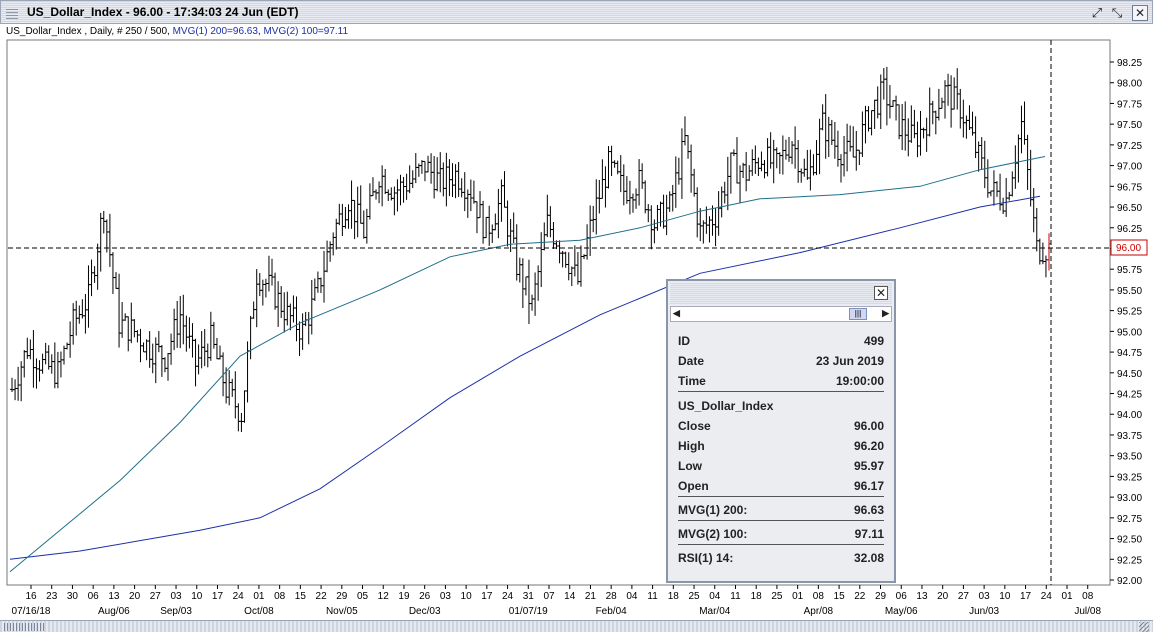 Image resolution: width=1153 pixels, height=632 pixels. What do you see at coordinates (881, 293) in the screenshot?
I see `data-window-close-icon: ✕` at bounding box center [881, 293].